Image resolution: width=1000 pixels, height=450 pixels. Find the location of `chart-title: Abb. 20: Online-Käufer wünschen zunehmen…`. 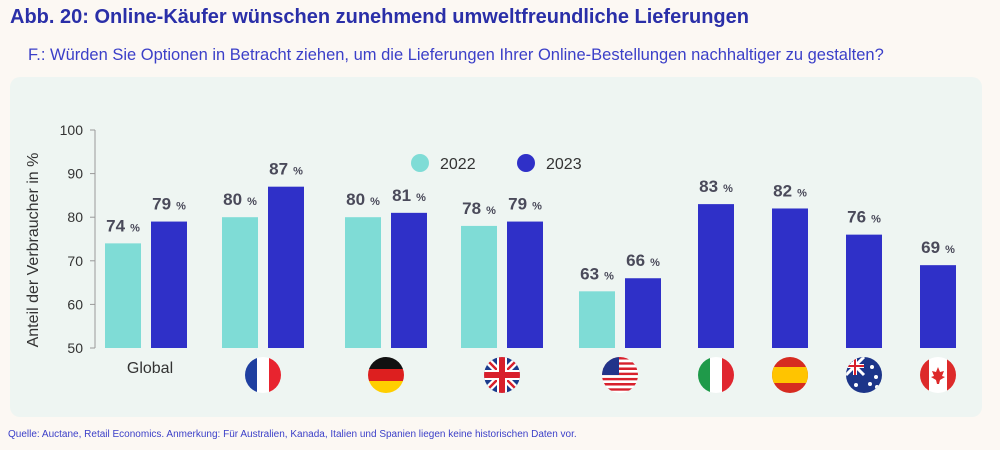

chart-title: Abb. 20: Online-Käufer wünschen zunehmen… is located at coordinates (379, 17).